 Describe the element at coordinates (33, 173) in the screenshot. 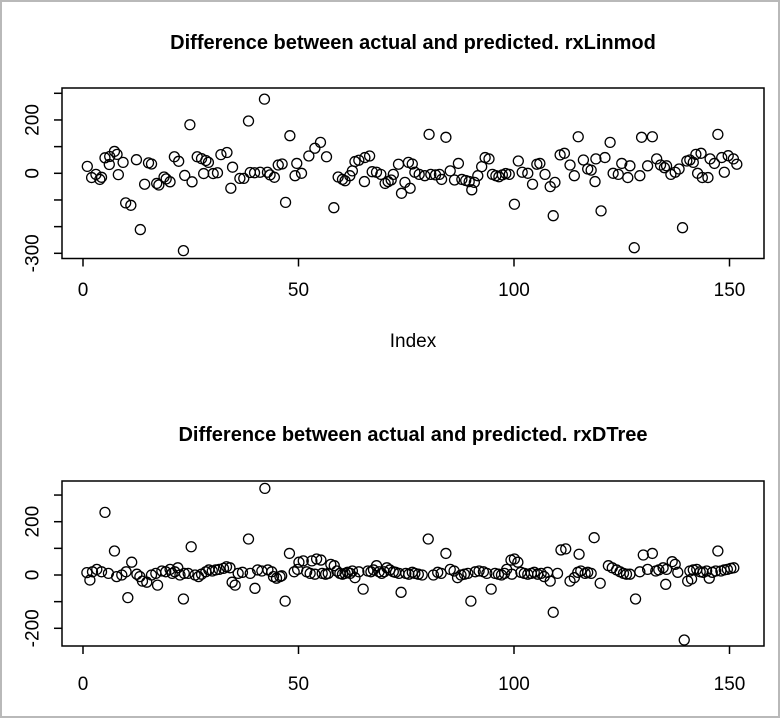

I see `y-tick-label: 0` at that location.